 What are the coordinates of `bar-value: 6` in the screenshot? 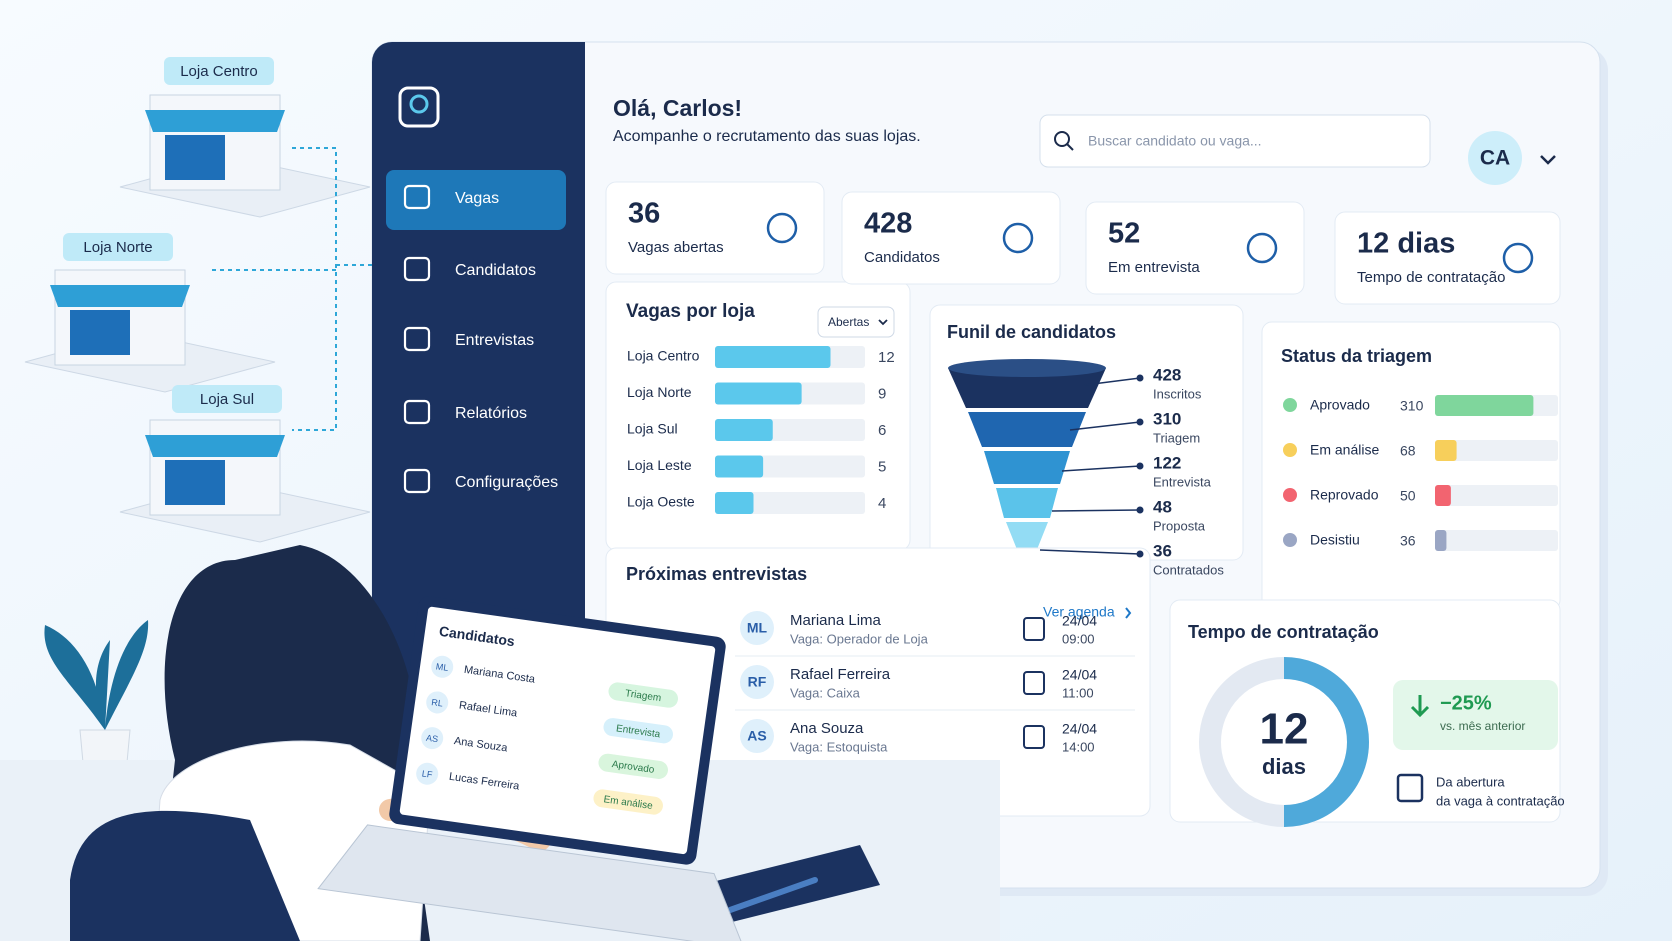 It's located at (882, 430).